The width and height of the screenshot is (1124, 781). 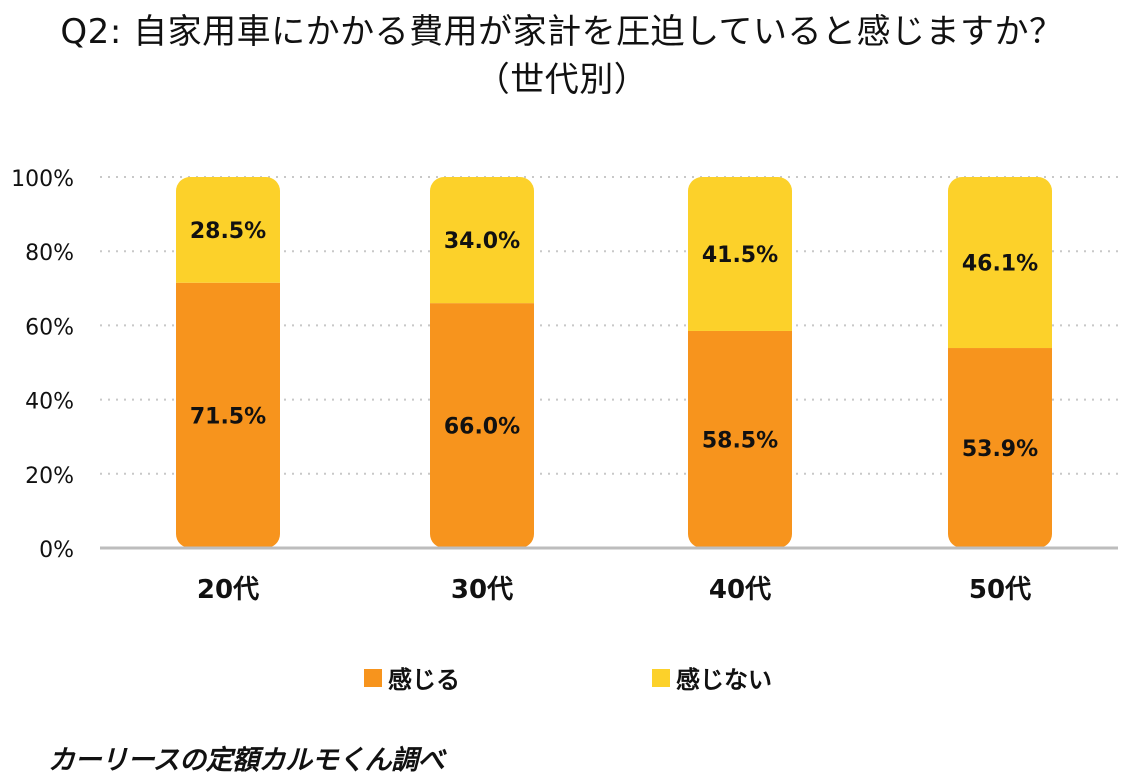 I want to click on legend: 感じる 感じない, so click(x=562, y=678).